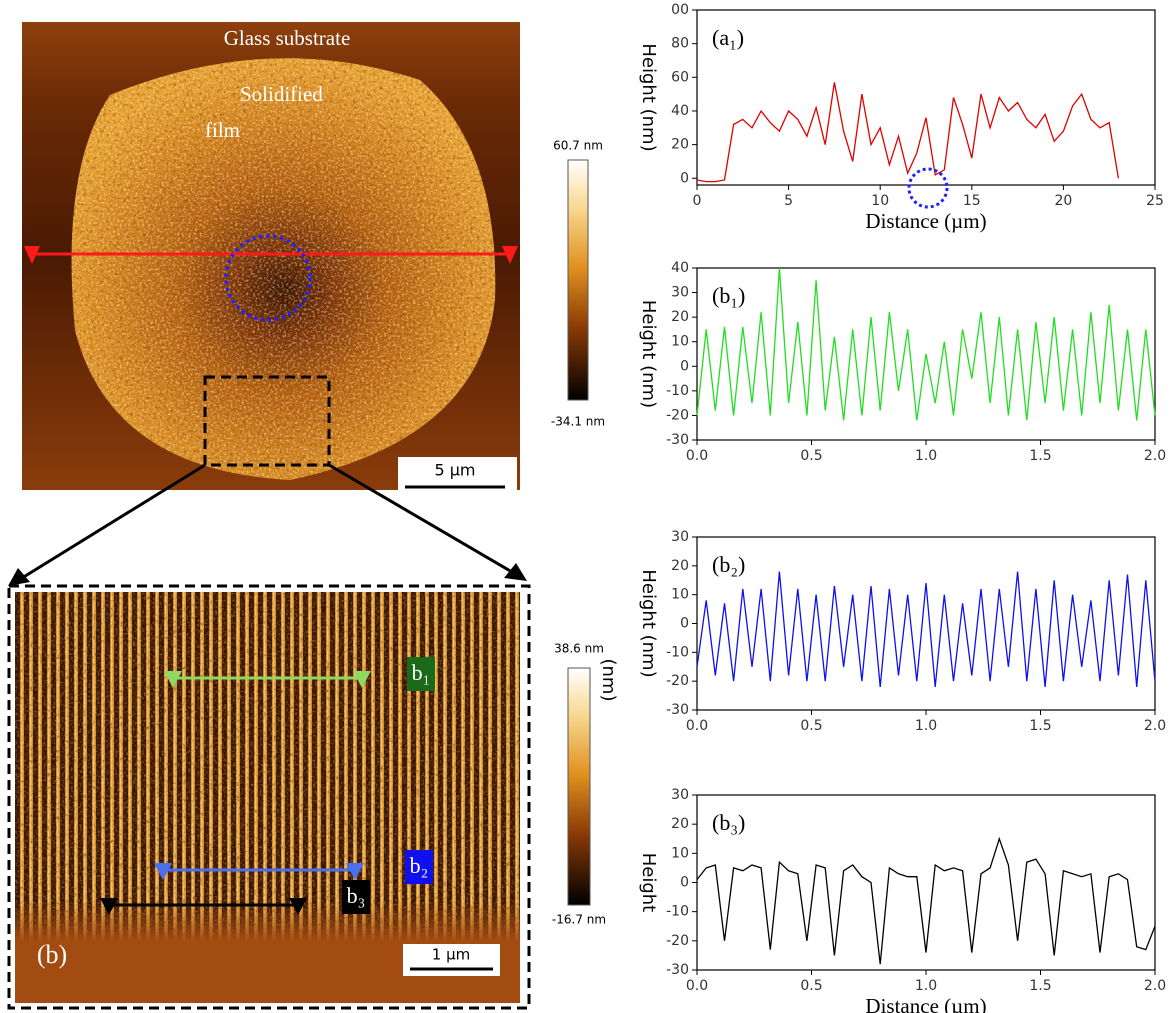  What do you see at coordinates (697, 201) in the screenshot?
I see `x-tick-label: 0` at bounding box center [697, 201].